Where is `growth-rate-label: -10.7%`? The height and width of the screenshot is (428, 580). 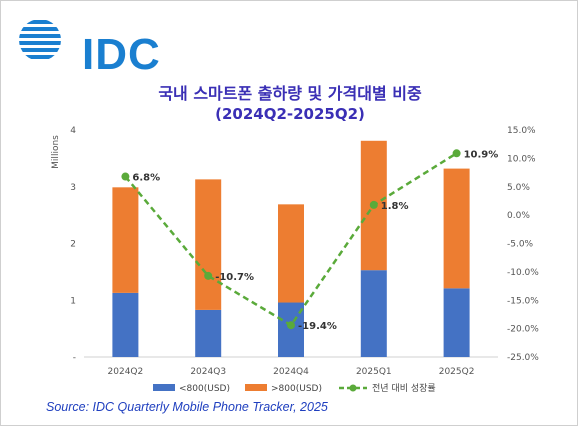
growth-rate-label: -10.7% is located at coordinates (234, 277).